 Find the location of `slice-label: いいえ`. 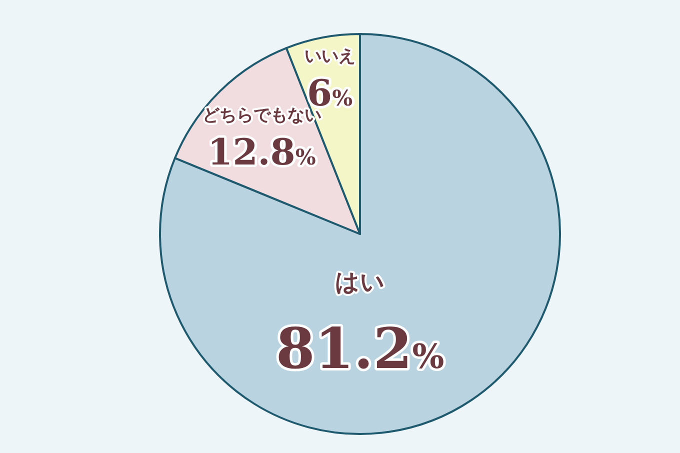

slice-label: いいえ is located at coordinates (330, 56).